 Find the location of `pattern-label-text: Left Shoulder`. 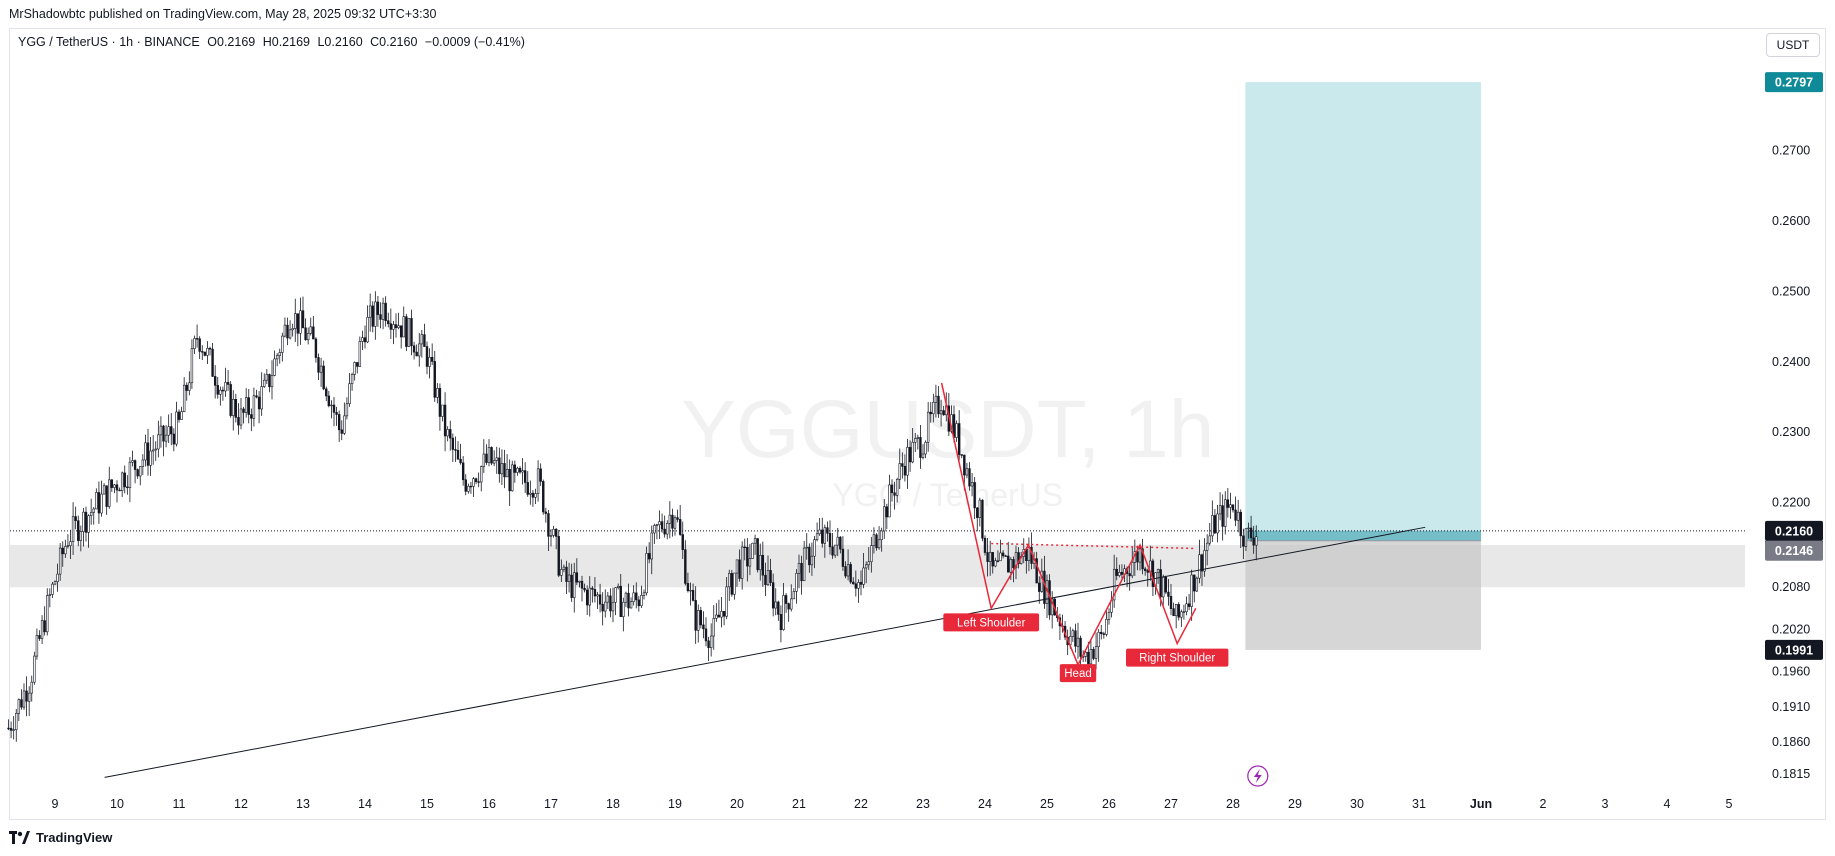

pattern-label-text: Left Shoulder is located at coordinates (991, 623).